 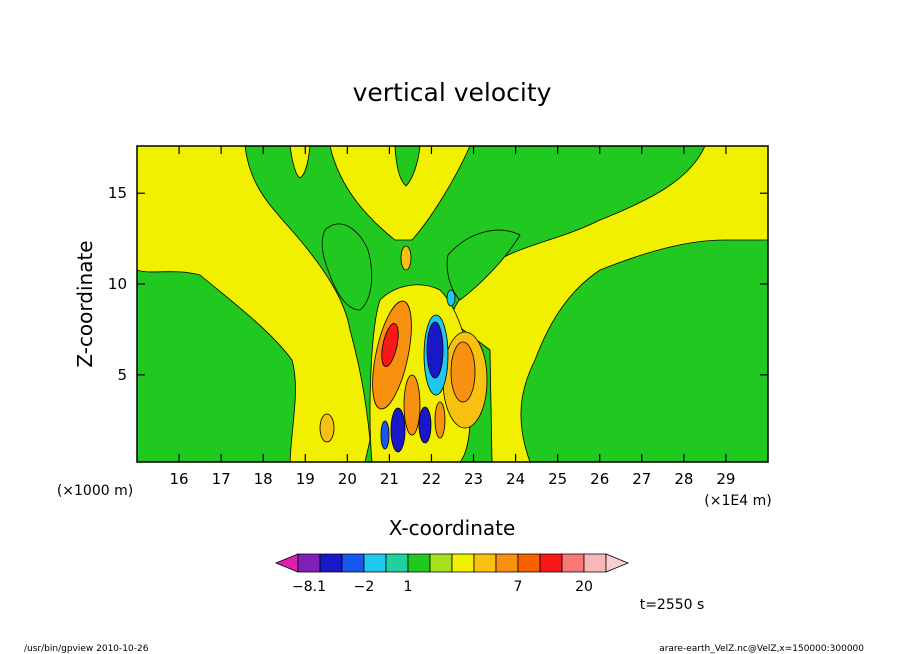 What do you see at coordinates (518, 587) in the screenshot?
I see `colorbar-label: 7` at bounding box center [518, 587].